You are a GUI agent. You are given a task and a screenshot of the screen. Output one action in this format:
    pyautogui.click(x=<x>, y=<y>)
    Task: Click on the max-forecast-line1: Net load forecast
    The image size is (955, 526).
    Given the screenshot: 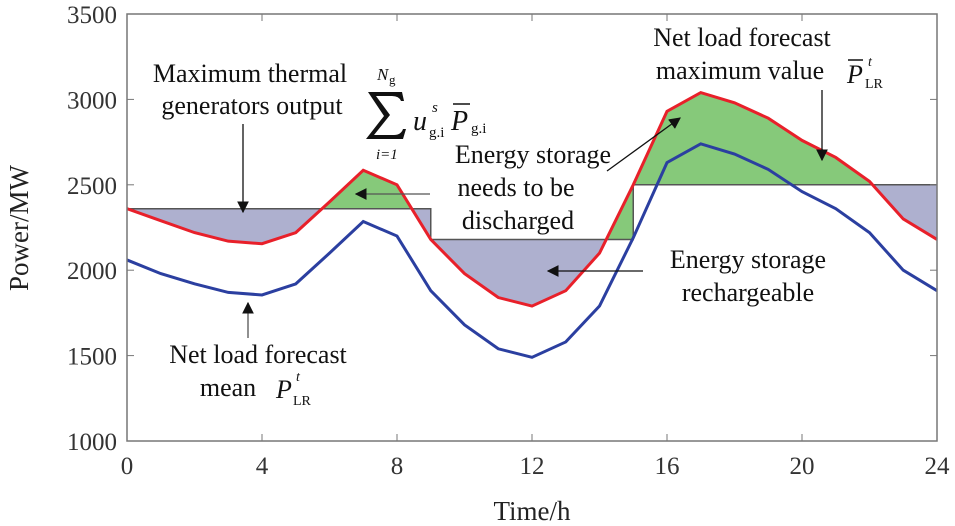 What is the action you would take?
    pyautogui.click(x=742, y=37)
    